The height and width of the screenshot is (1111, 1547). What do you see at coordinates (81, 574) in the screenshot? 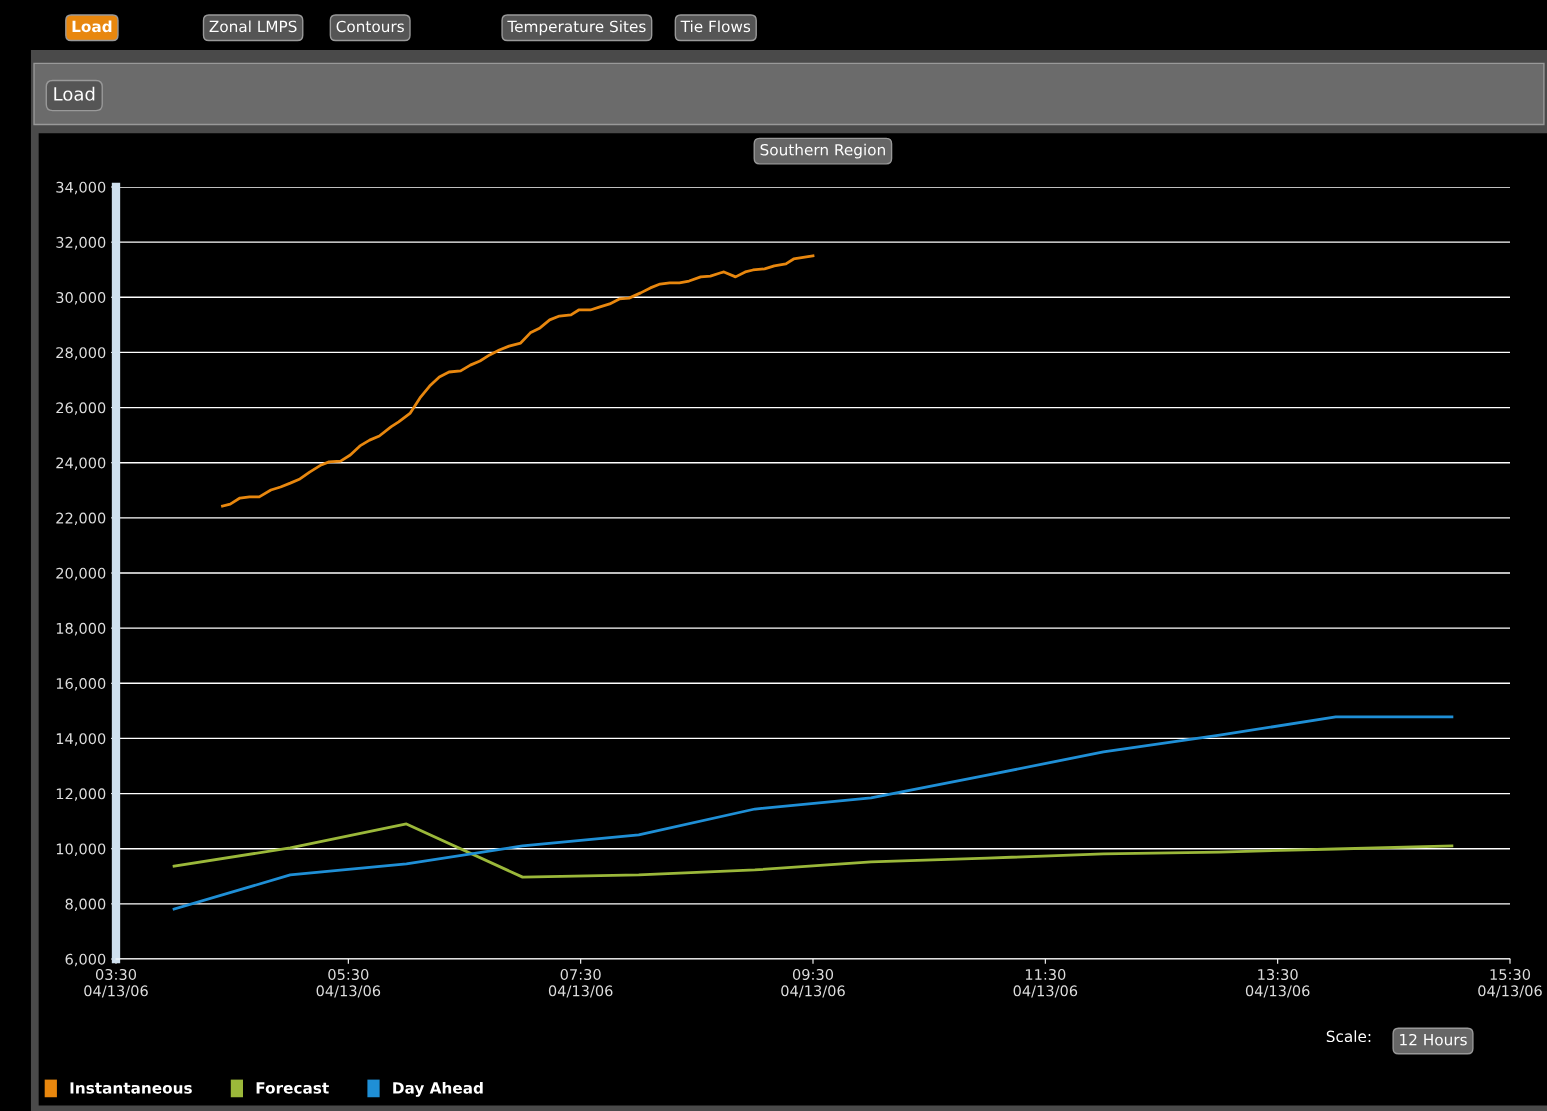
I see `y-tick-label: 20,000` at bounding box center [81, 574].